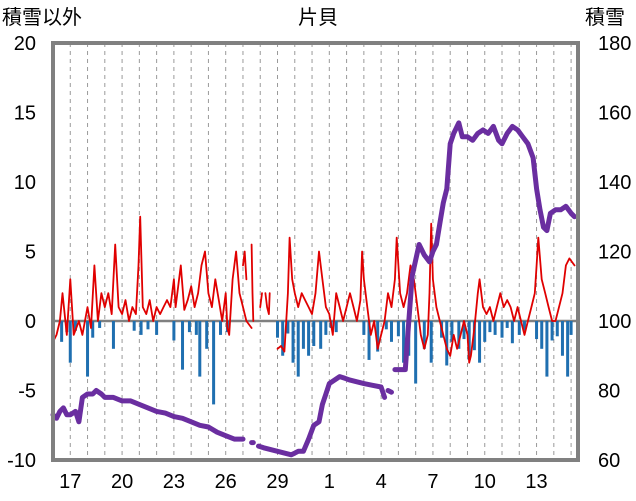  I want to click on left-tick-label: -10, so click(21, 461).